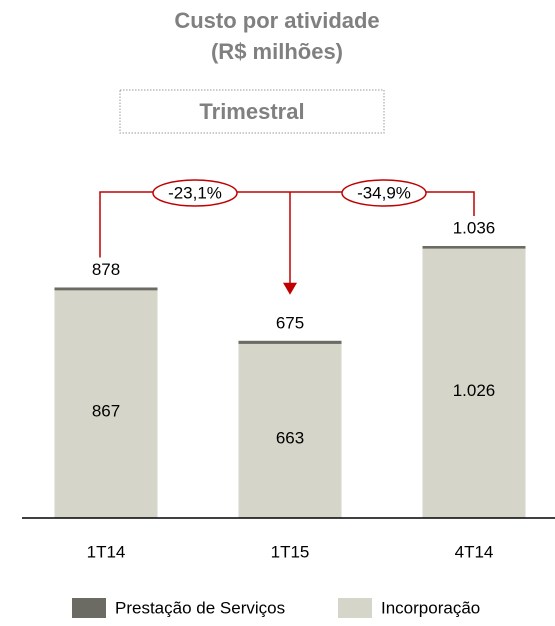 This screenshot has height=626, width=555. Describe the element at coordinates (290, 437) in the screenshot. I see `segment-label: 663` at that location.